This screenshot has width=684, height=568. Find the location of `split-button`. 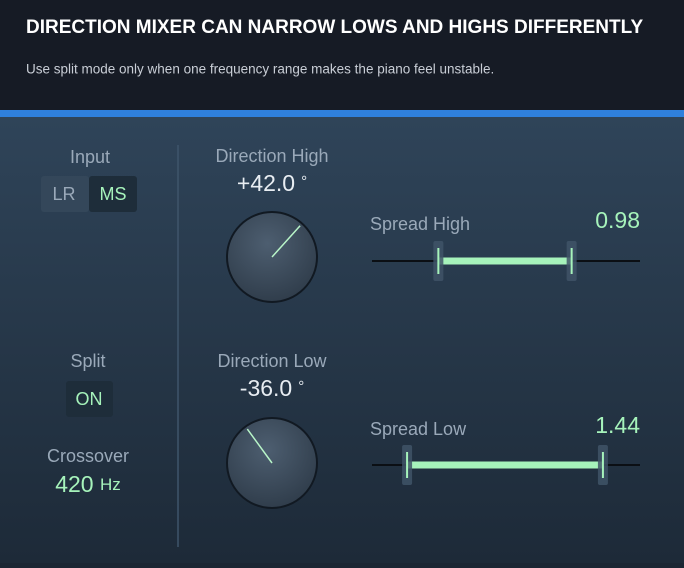

split-button is located at coordinates (89, 399).